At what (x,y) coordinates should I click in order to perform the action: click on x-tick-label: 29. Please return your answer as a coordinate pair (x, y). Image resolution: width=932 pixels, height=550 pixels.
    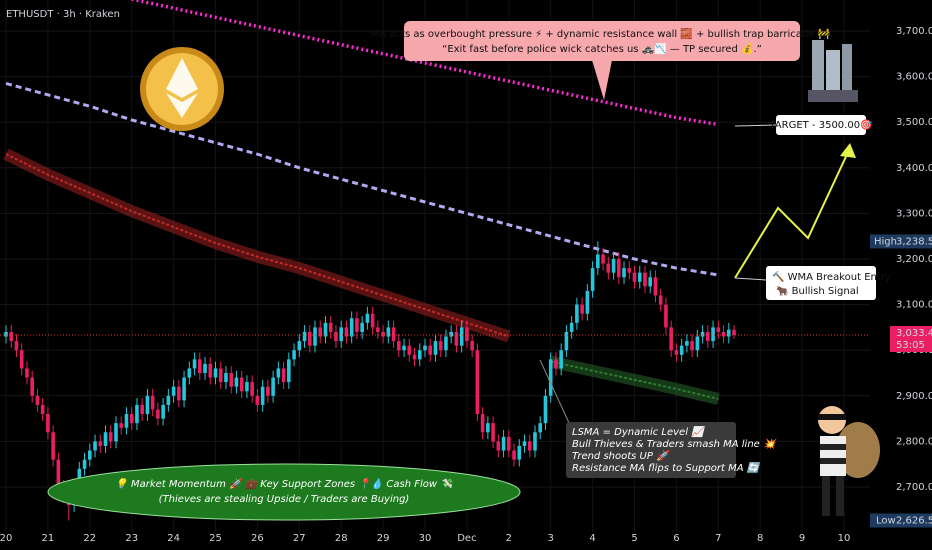
    Looking at the image, I should click on (383, 538).